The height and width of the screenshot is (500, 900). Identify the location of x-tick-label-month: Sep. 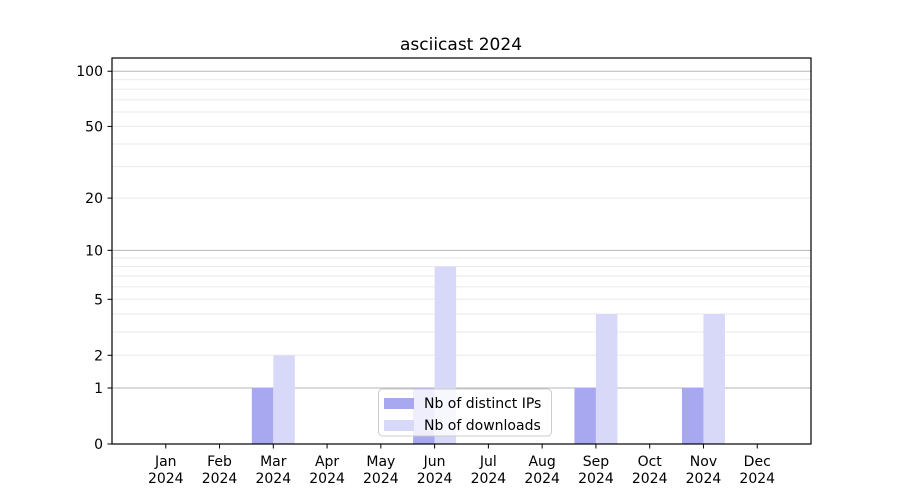
(596, 462).